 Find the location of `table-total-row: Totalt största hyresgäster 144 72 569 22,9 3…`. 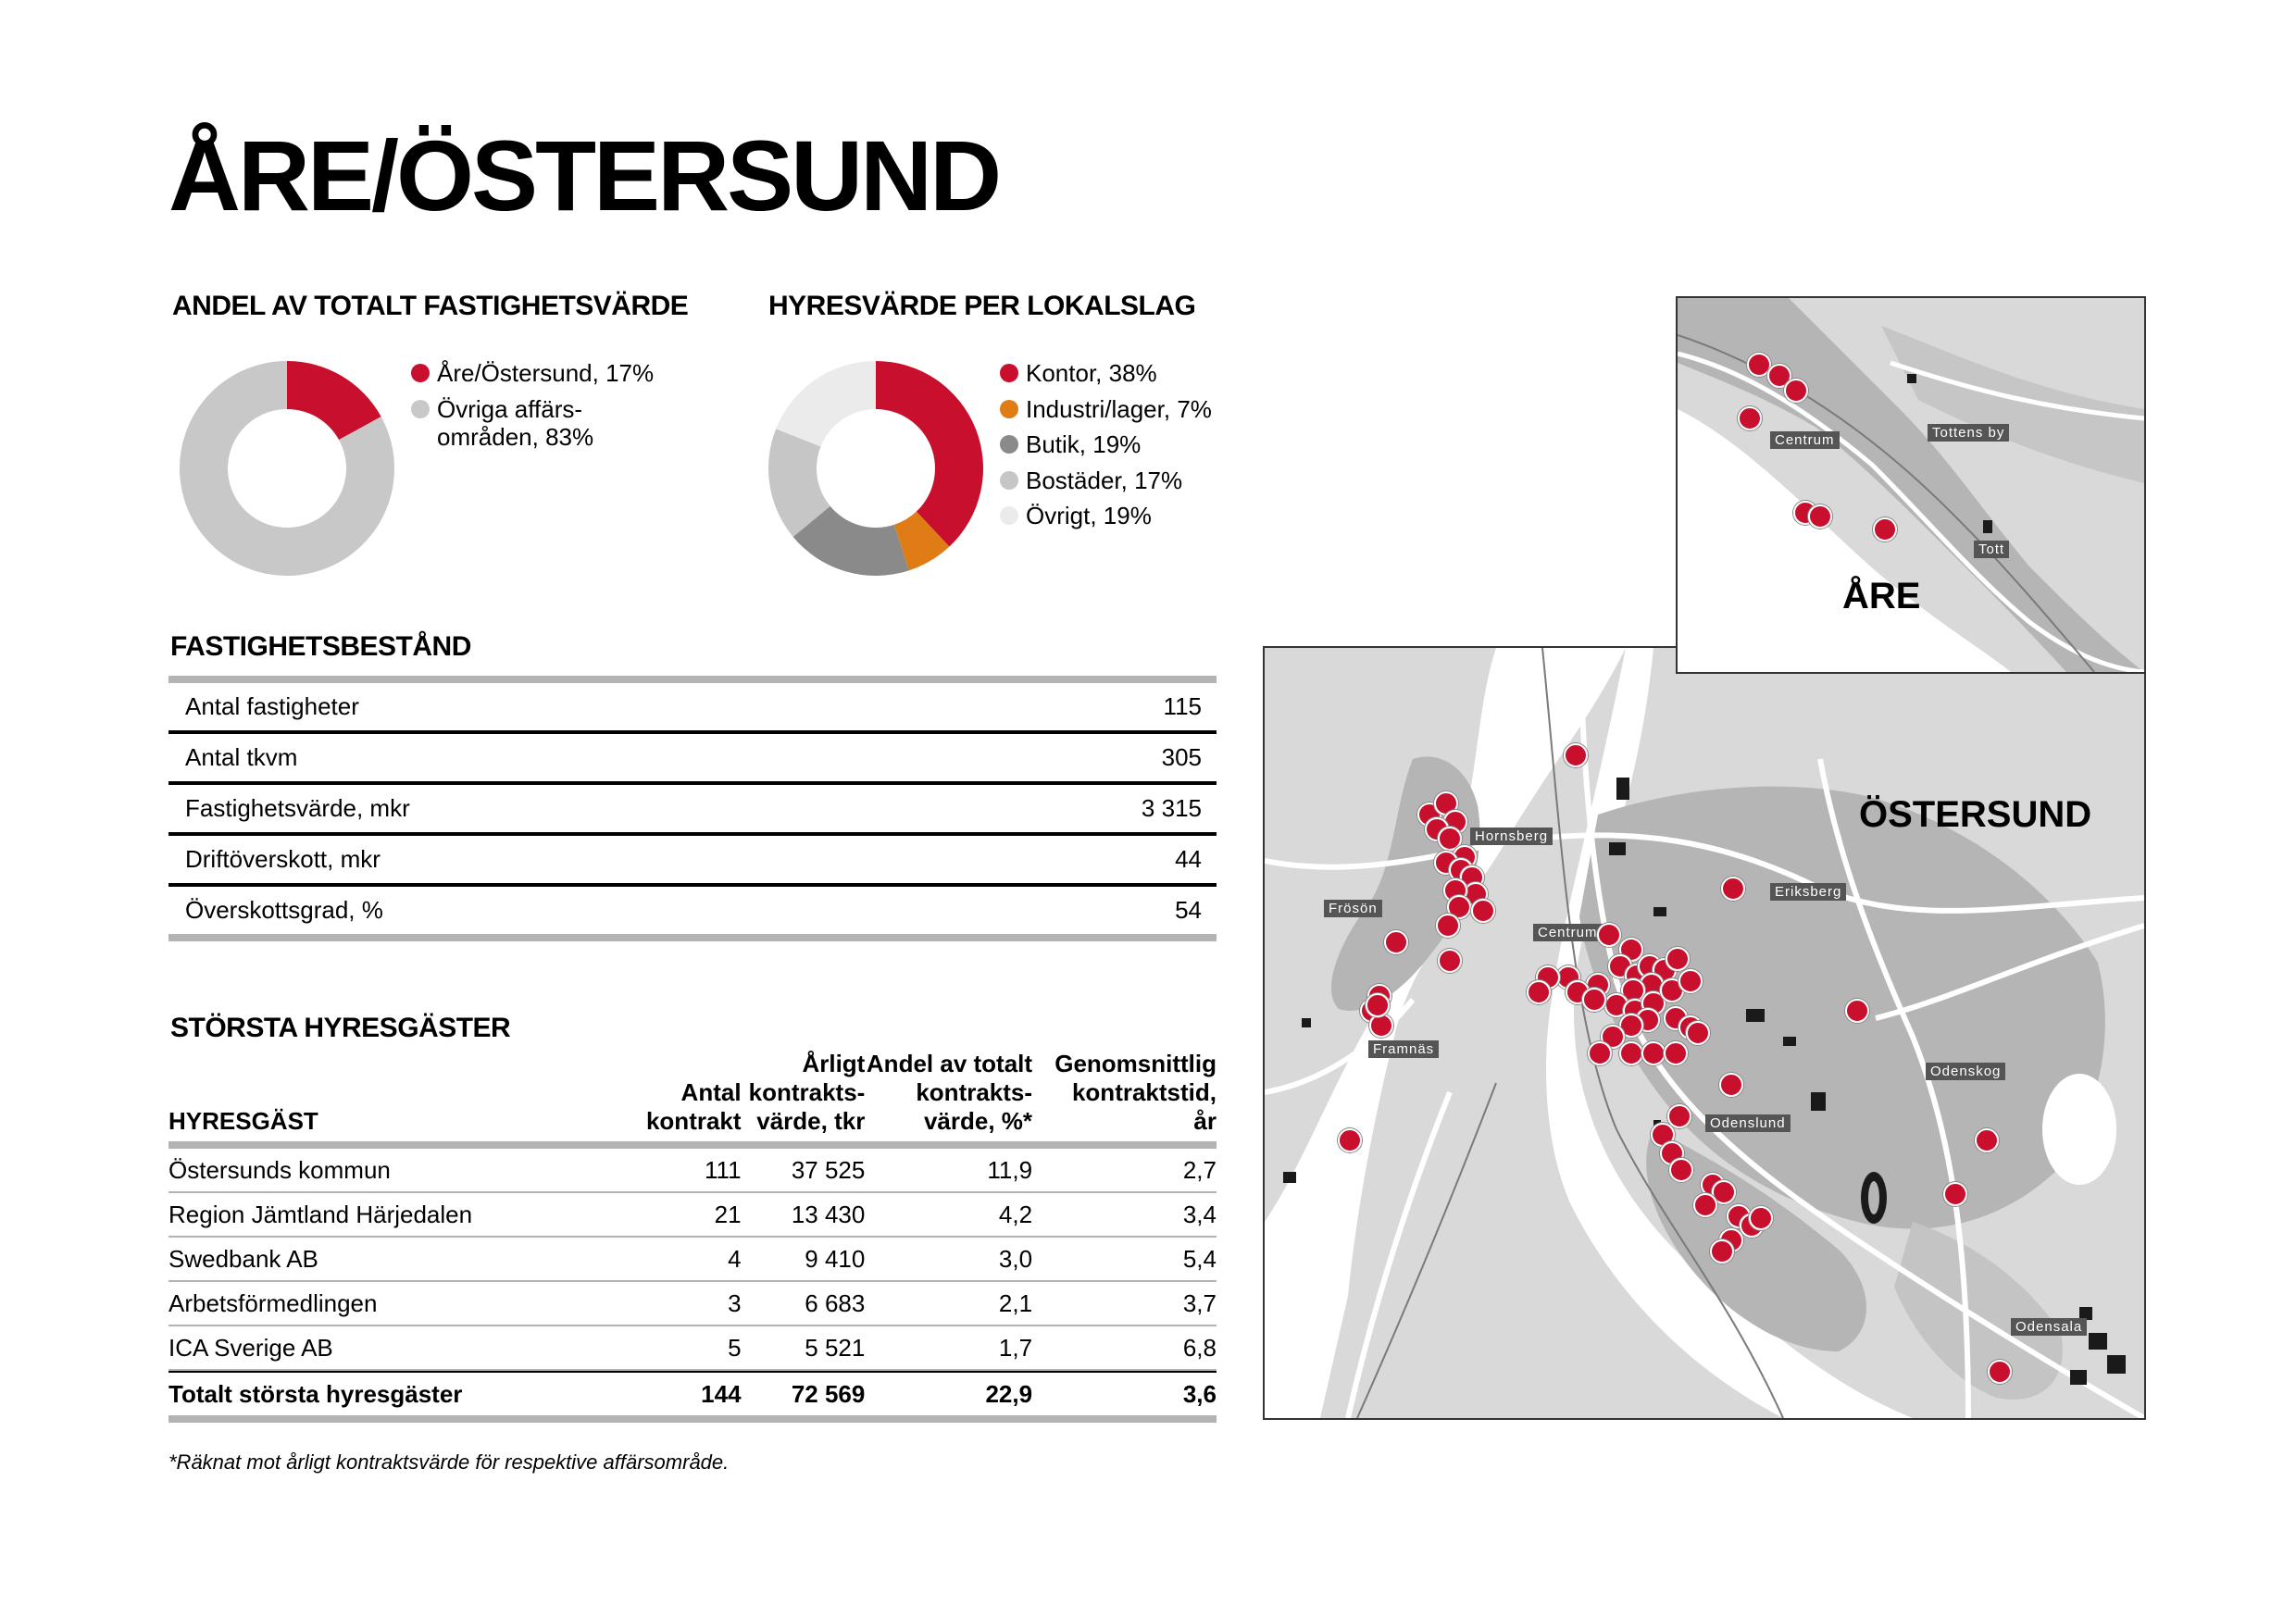

table-total-row: Totalt största hyresgäster 144 72 569 22,9 3… is located at coordinates (692, 1397).